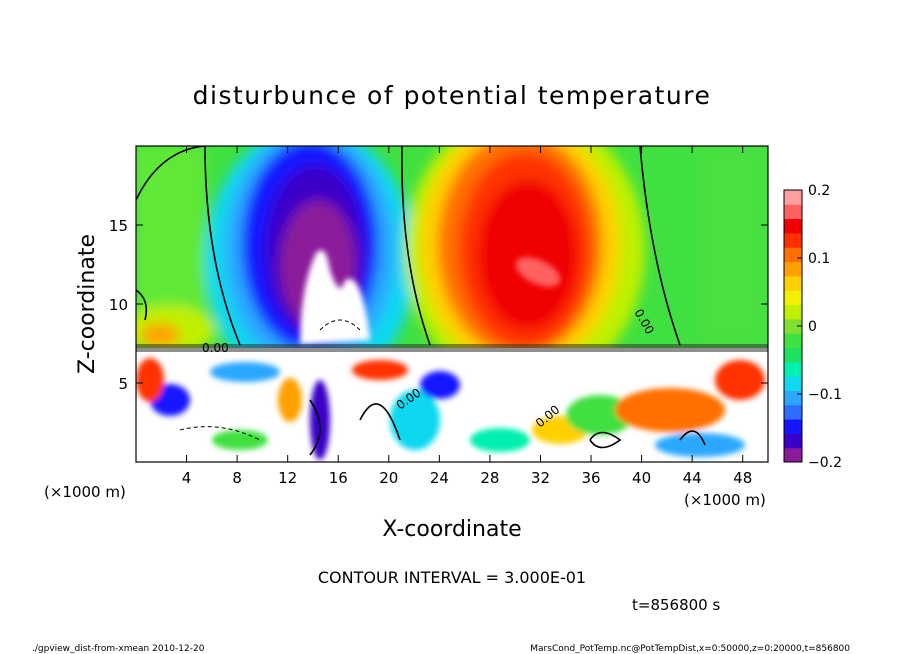 The height and width of the screenshot is (654, 904). What do you see at coordinates (725, 500) in the screenshot?
I see `x-unit-right: (×1000 m)` at bounding box center [725, 500].